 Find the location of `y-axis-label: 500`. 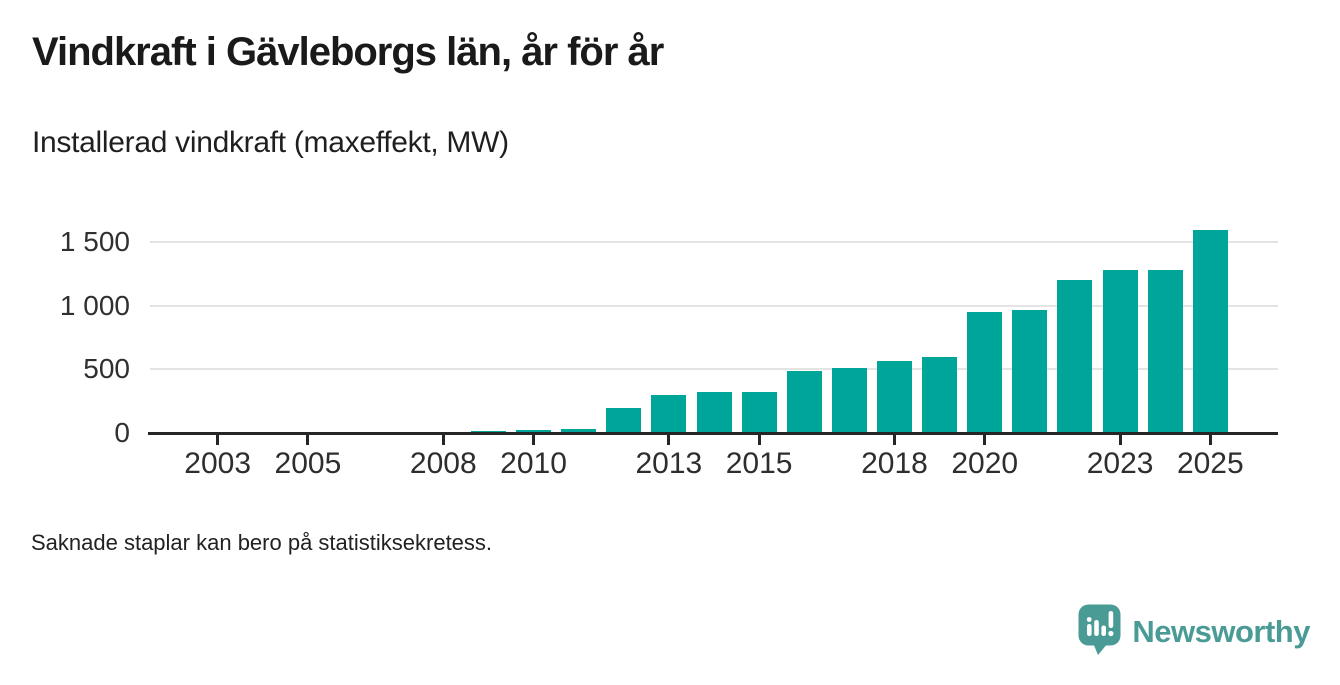

y-axis-label: 500 is located at coordinates (106, 369).